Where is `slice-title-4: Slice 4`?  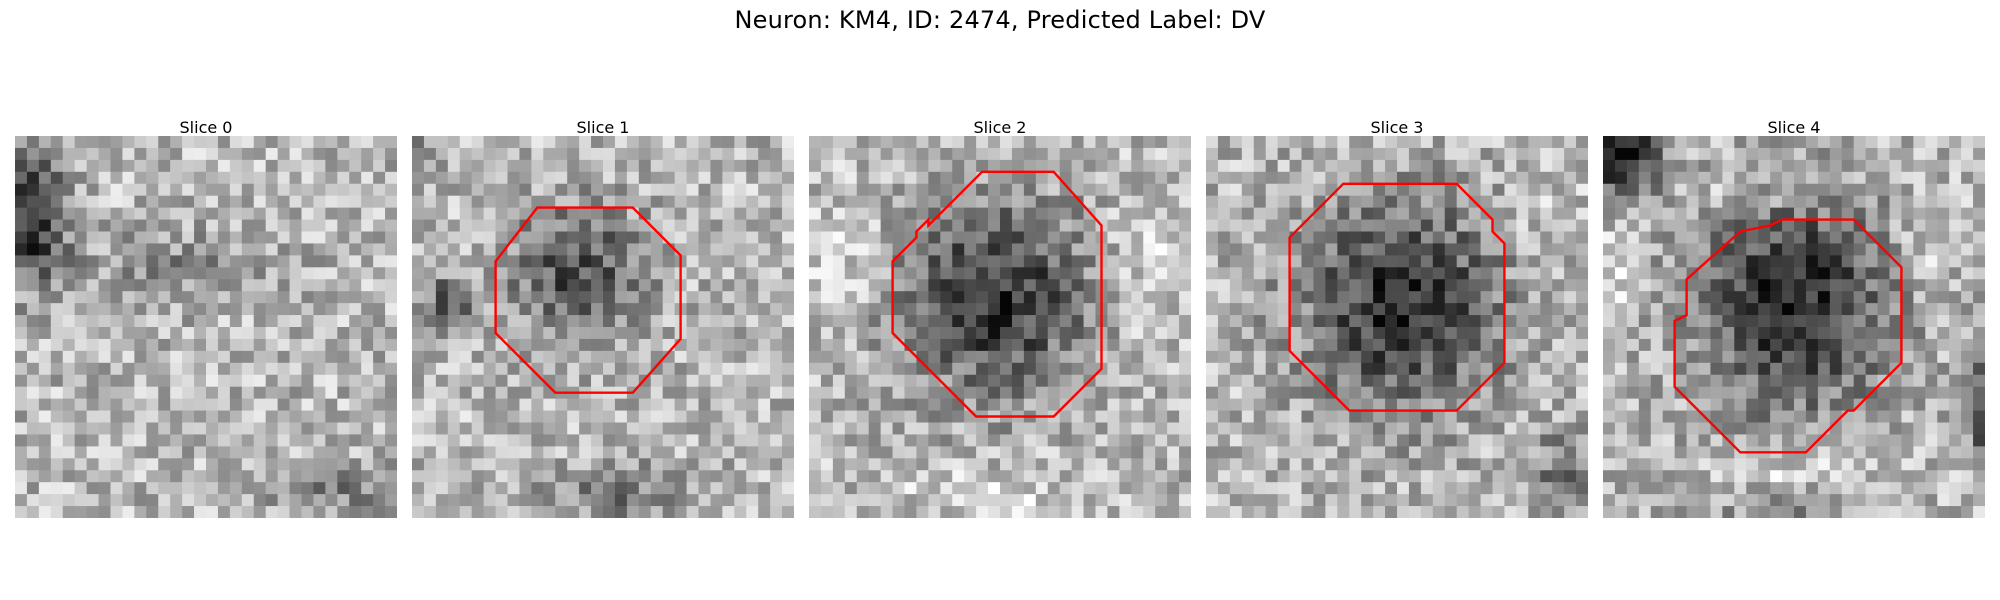 slice-title-4: Slice 4 is located at coordinates (1794, 127).